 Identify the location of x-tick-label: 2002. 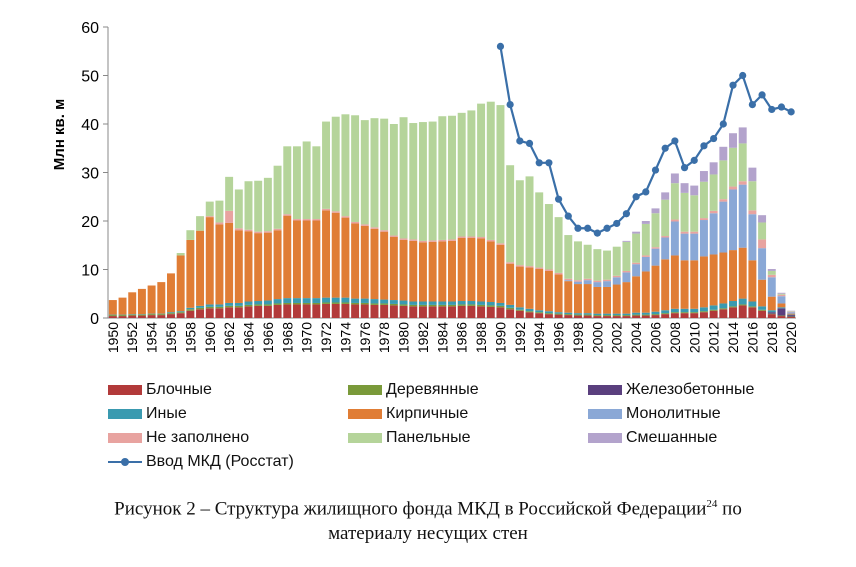
(617, 337).